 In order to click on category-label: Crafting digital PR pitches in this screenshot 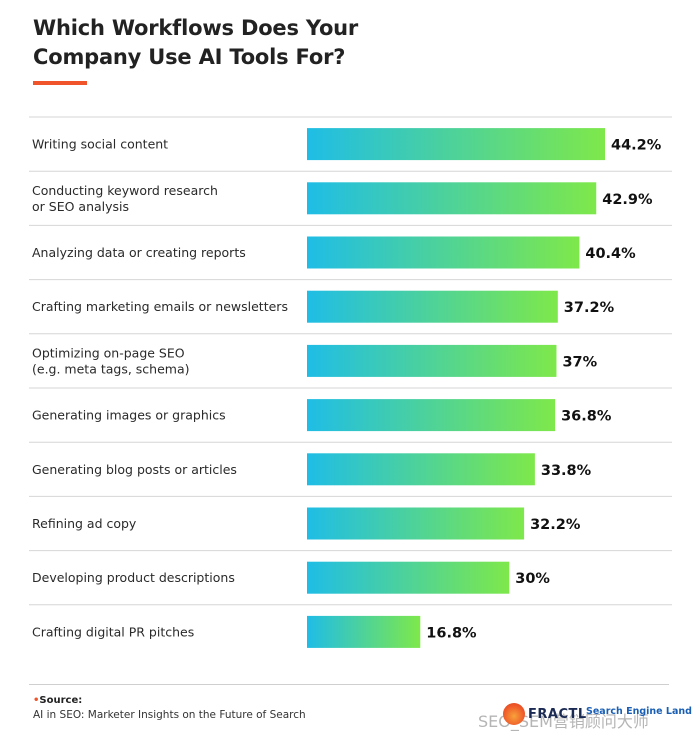, I will do `click(113, 631)`.